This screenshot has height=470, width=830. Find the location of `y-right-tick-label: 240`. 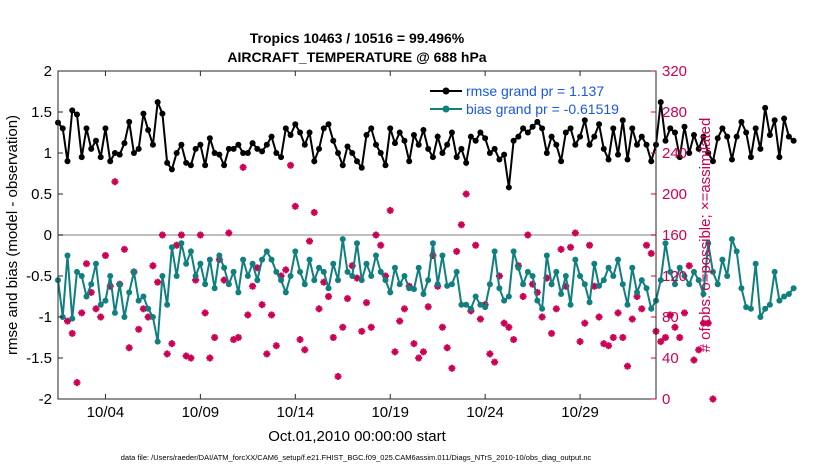

y-right-tick-label: 240 is located at coordinates (674, 153).